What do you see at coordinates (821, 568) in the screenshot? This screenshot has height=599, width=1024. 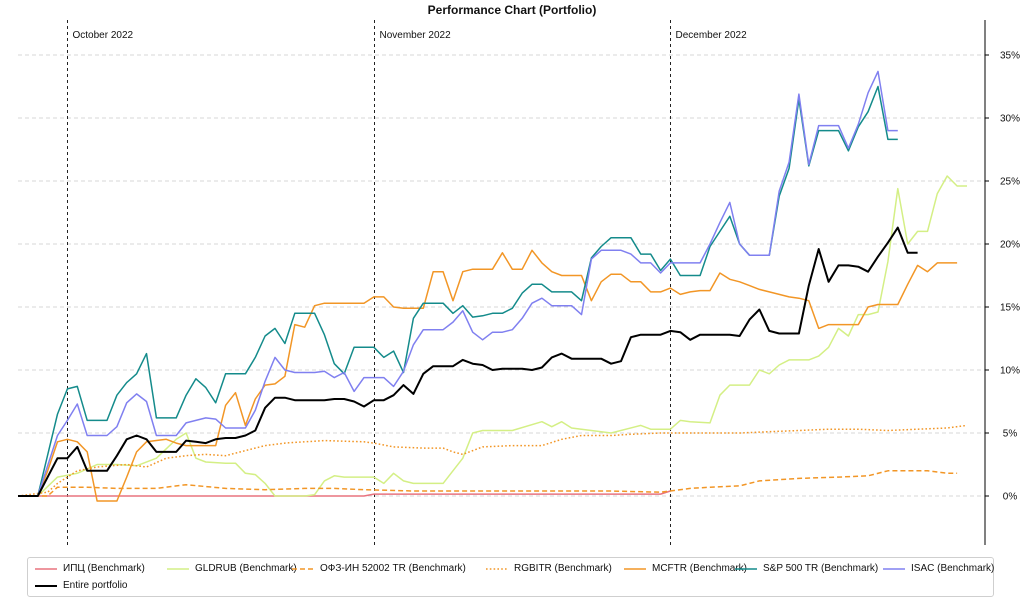 I see `legend-label: S&P 500 TR (Benchmark)` at bounding box center [821, 568].